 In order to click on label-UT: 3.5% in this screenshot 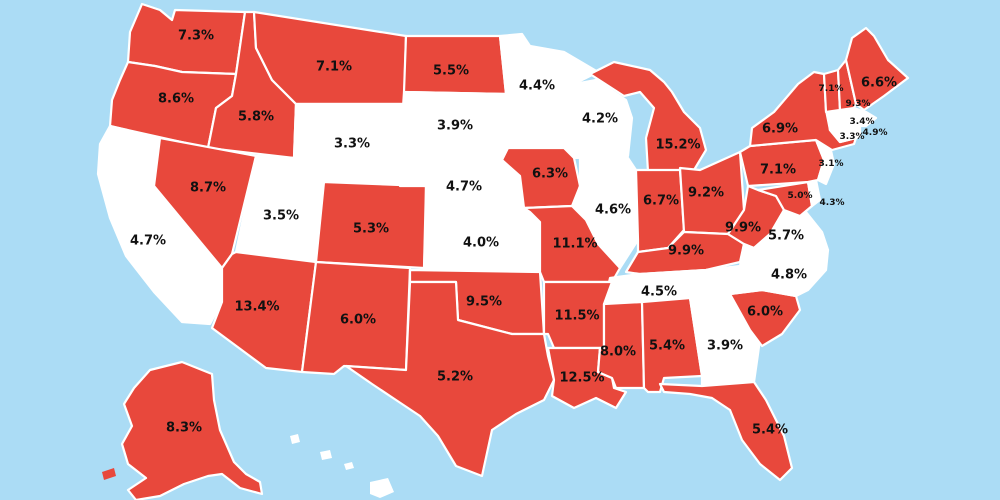, I will do `click(281, 216)`.